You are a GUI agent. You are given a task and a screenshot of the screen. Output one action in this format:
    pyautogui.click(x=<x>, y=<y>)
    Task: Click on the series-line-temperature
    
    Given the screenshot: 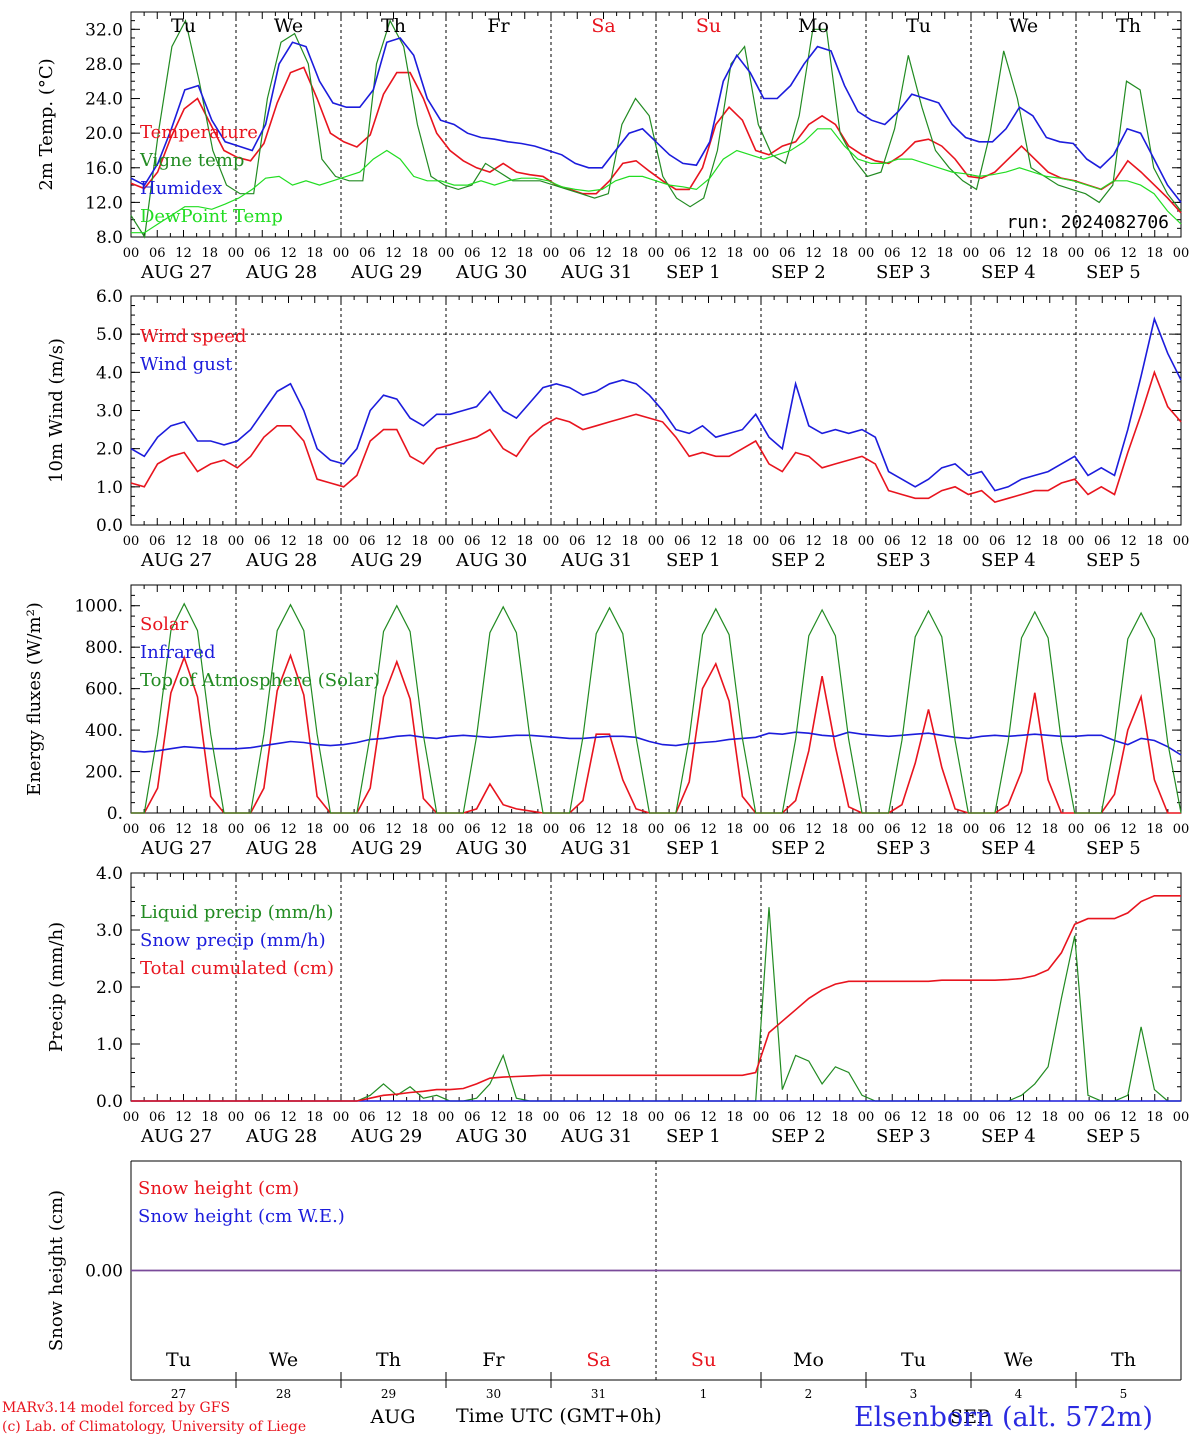 What is the action you would take?
    pyautogui.click(x=656, y=140)
    